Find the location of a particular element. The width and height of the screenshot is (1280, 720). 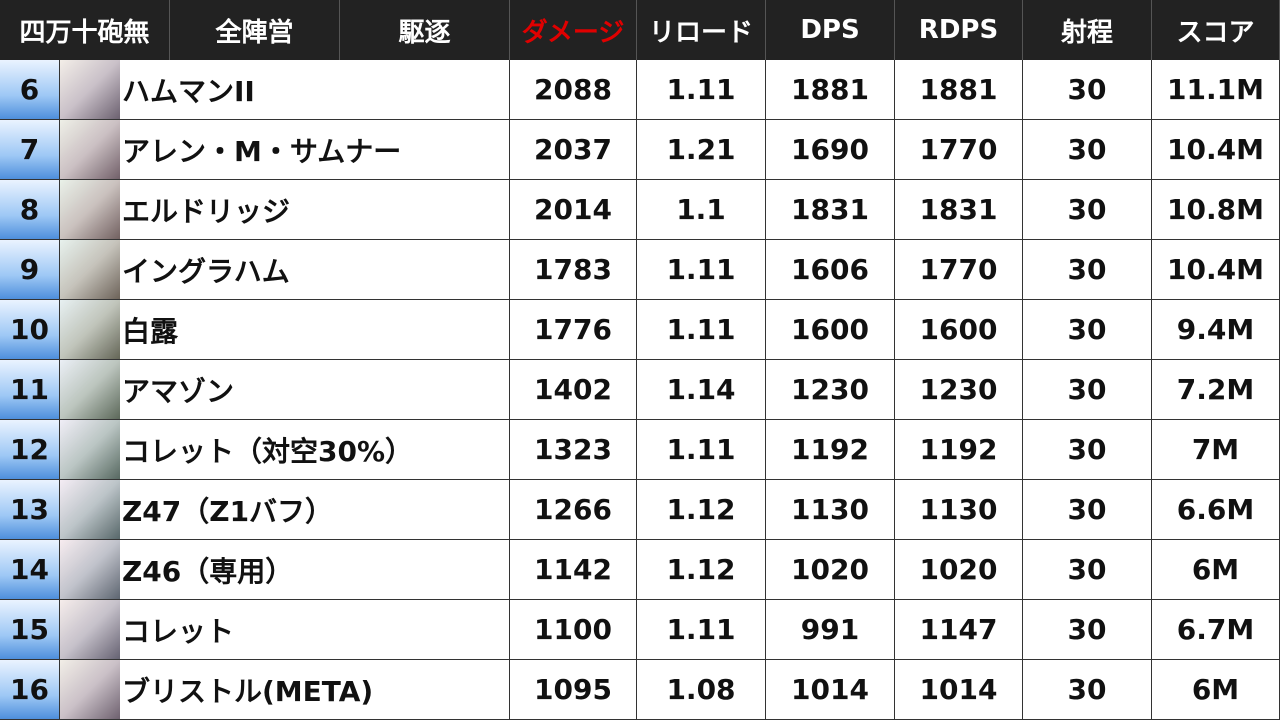

damage-cell: 1095 is located at coordinates (573, 690).